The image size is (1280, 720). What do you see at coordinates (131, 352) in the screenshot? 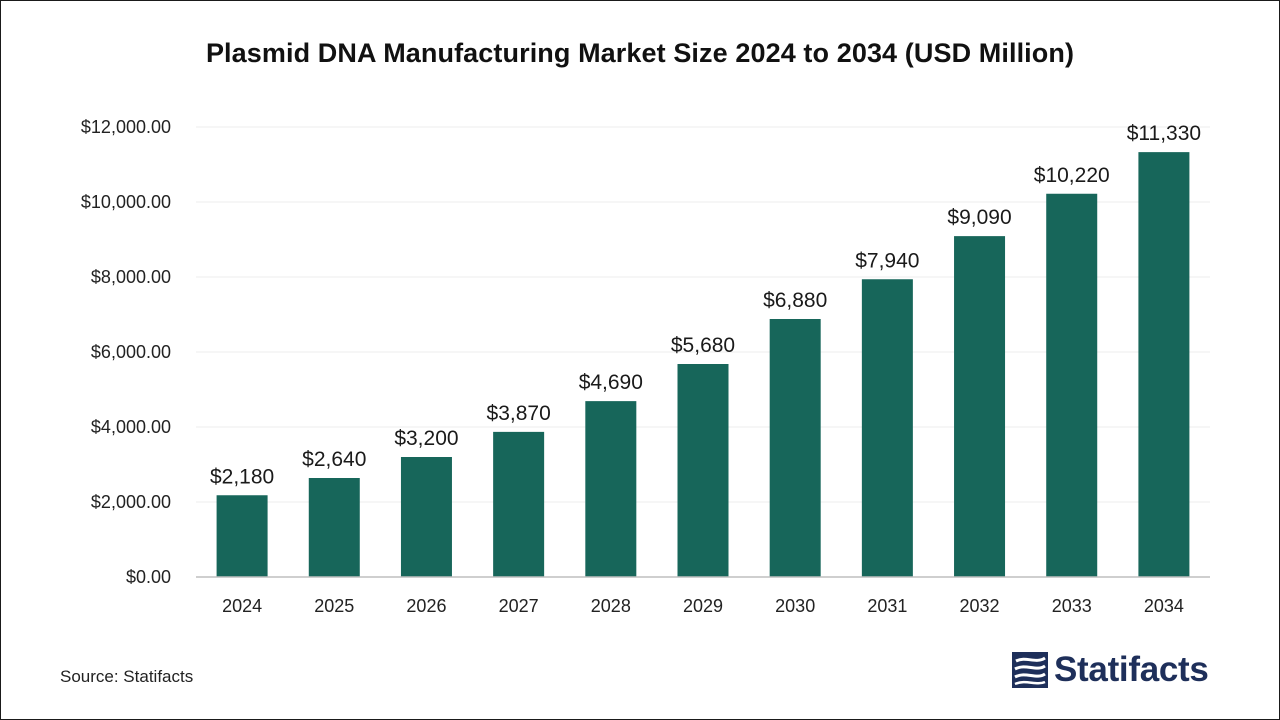
I see `y-tick-label: $6,000.00` at bounding box center [131, 352].